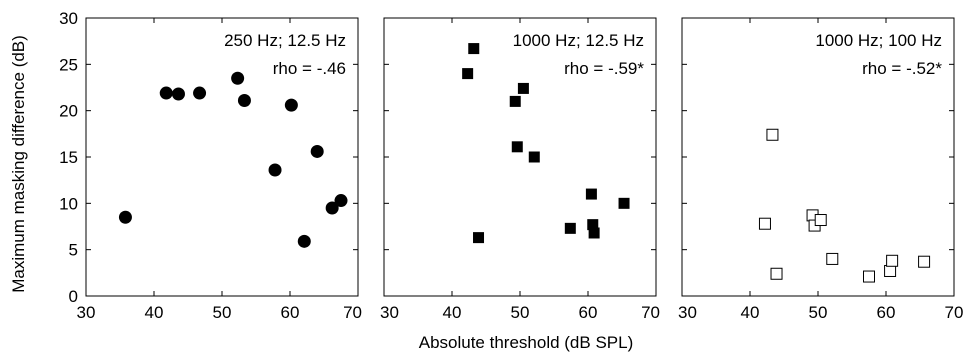 The height and width of the screenshot is (356, 969). Describe the element at coordinates (18, 164) in the screenshot. I see `y-axis-title: Maximum masking difference (dB)` at that location.